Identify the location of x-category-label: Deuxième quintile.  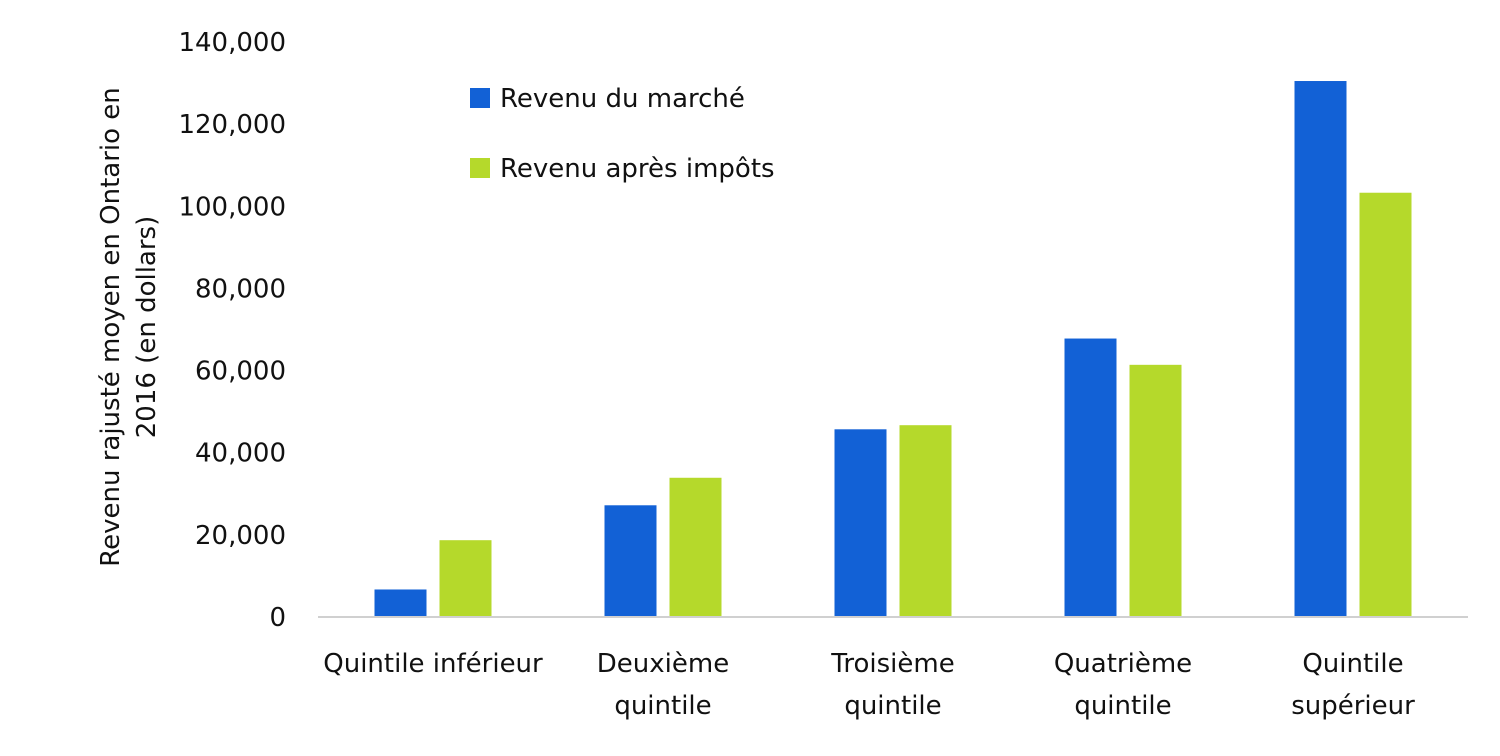
(663, 685).